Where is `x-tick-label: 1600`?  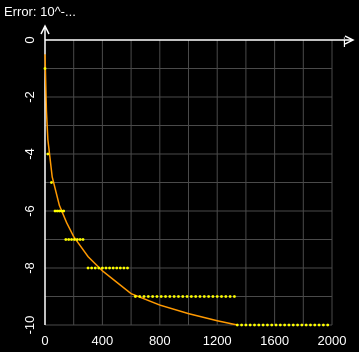
x-tick-label: 1600 is located at coordinates (274, 340).